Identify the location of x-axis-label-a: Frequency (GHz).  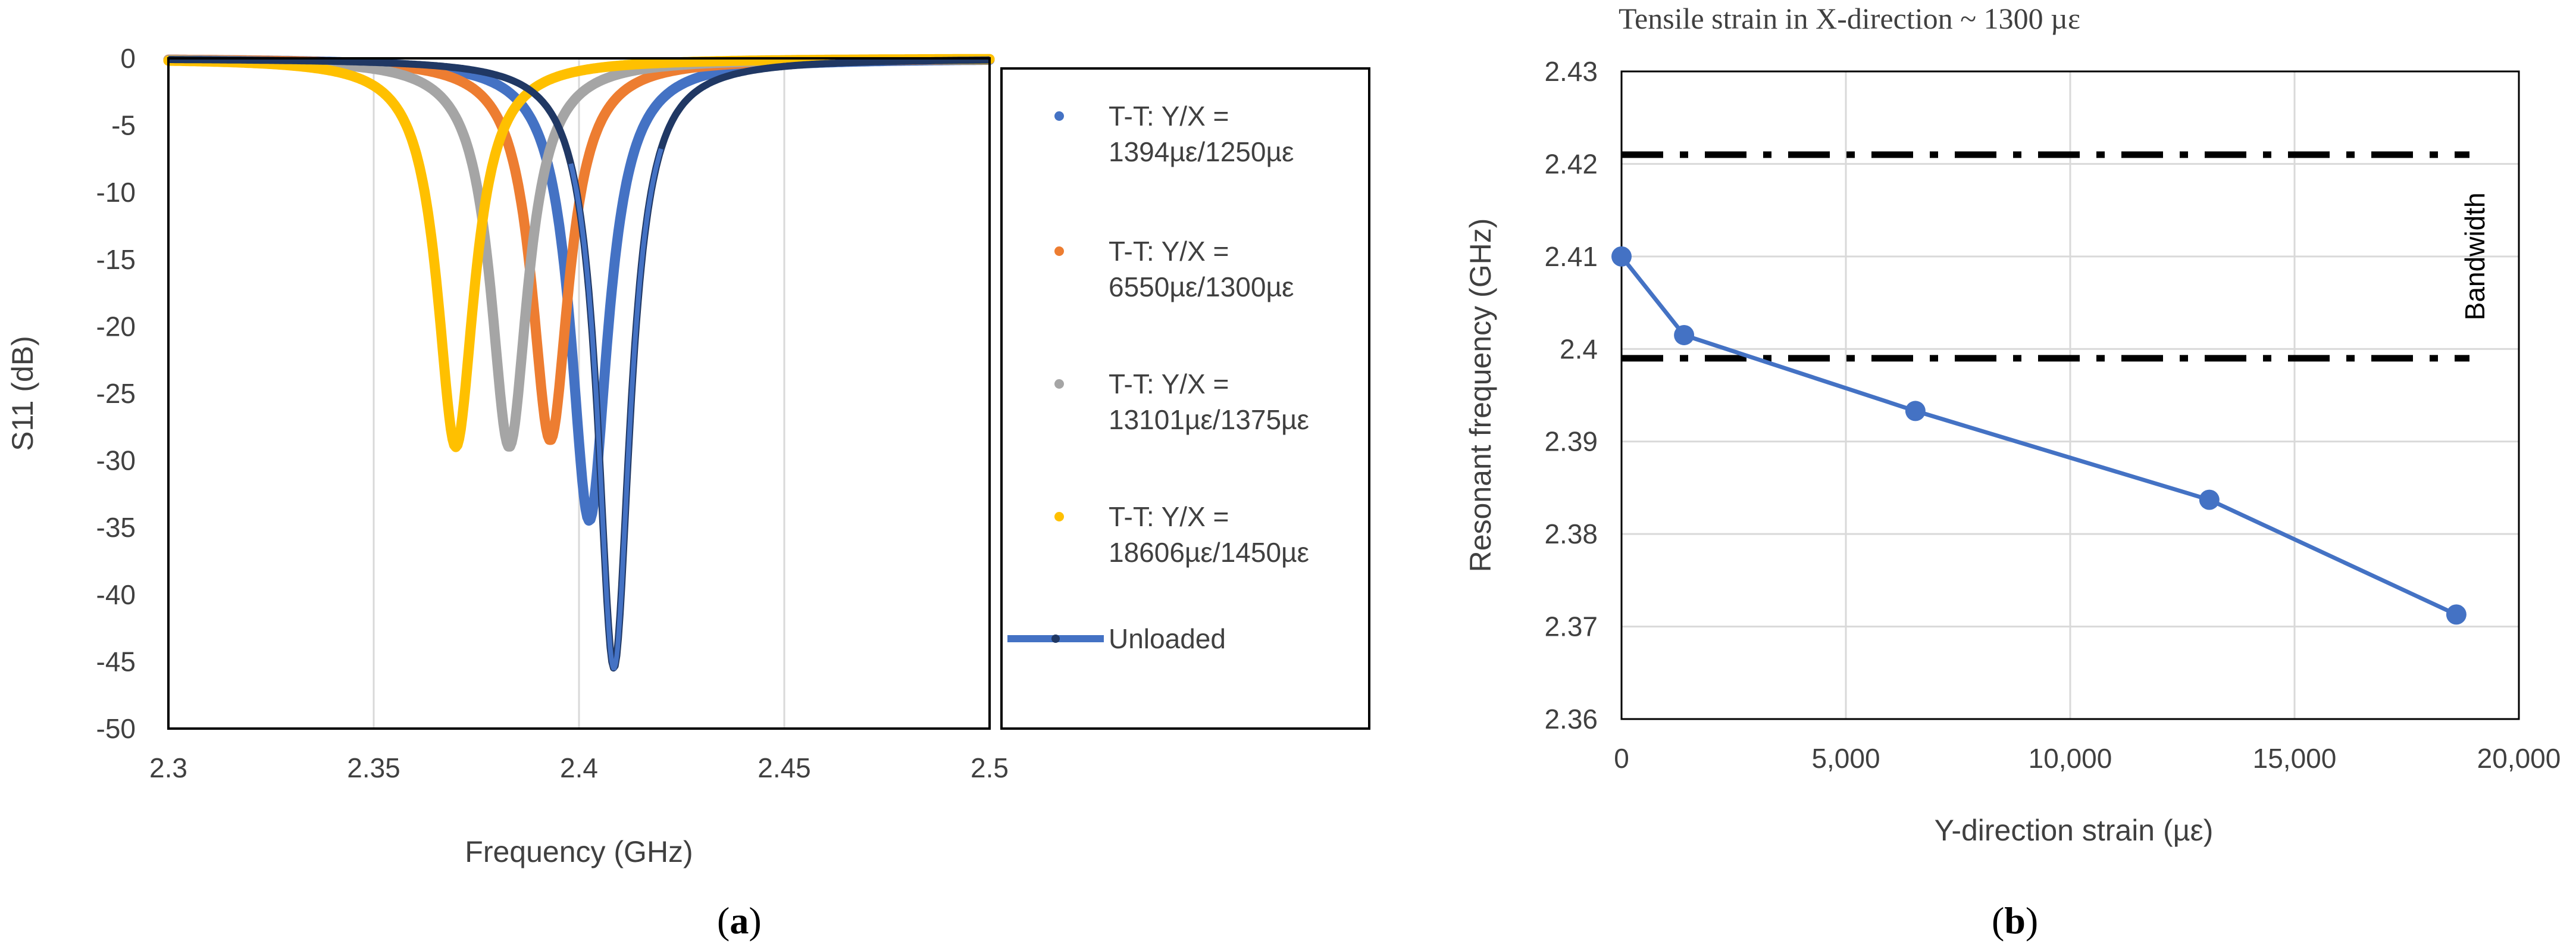
(579, 851).